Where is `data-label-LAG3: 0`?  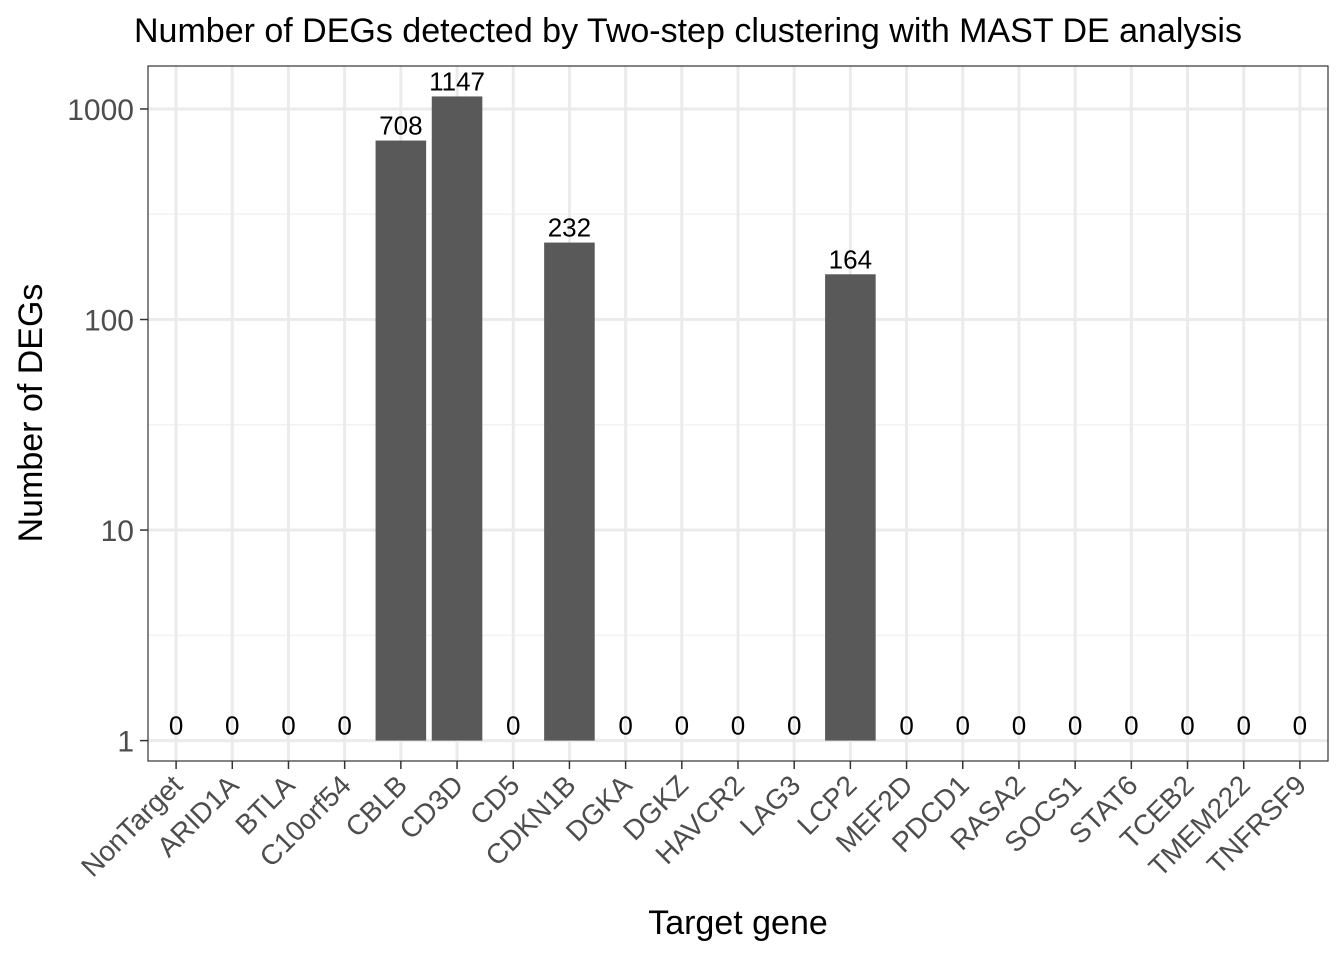 data-label-LAG3: 0 is located at coordinates (794, 726).